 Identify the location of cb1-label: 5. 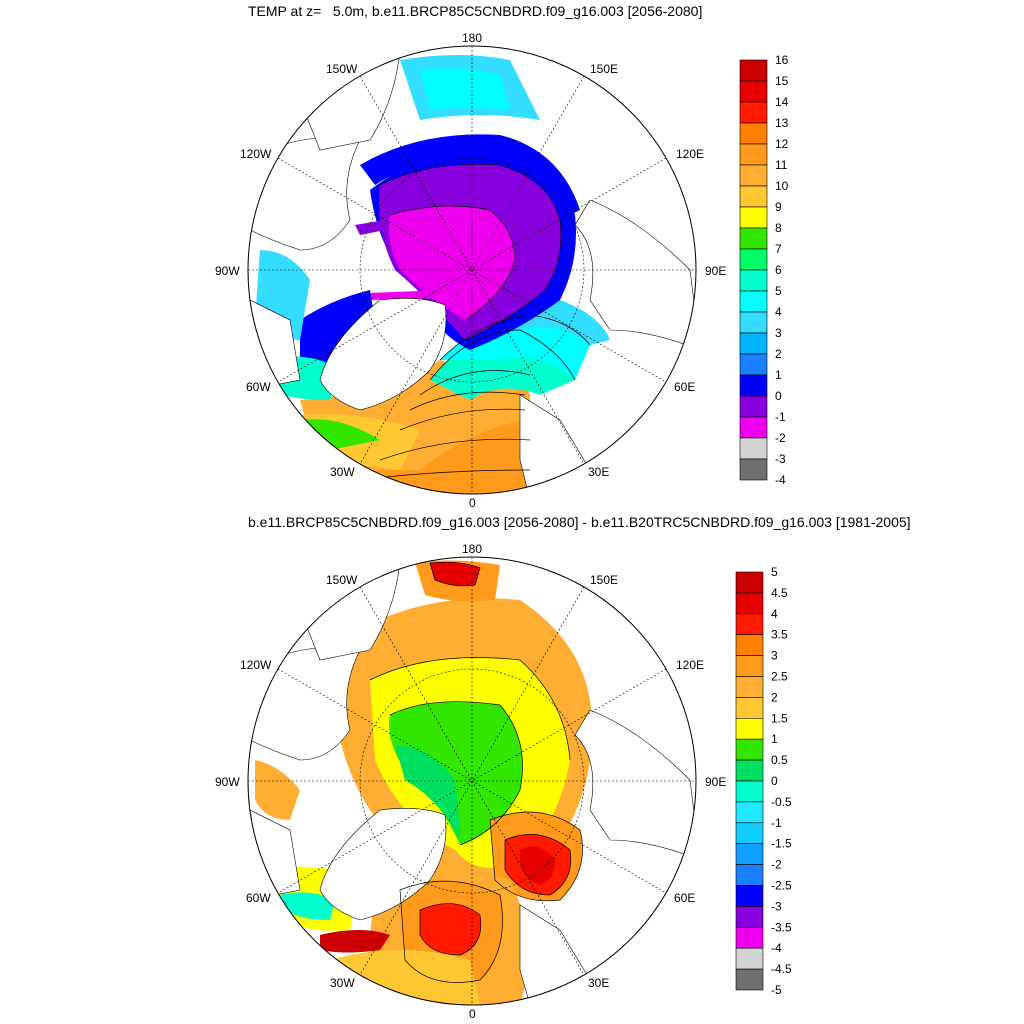
(778, 291).